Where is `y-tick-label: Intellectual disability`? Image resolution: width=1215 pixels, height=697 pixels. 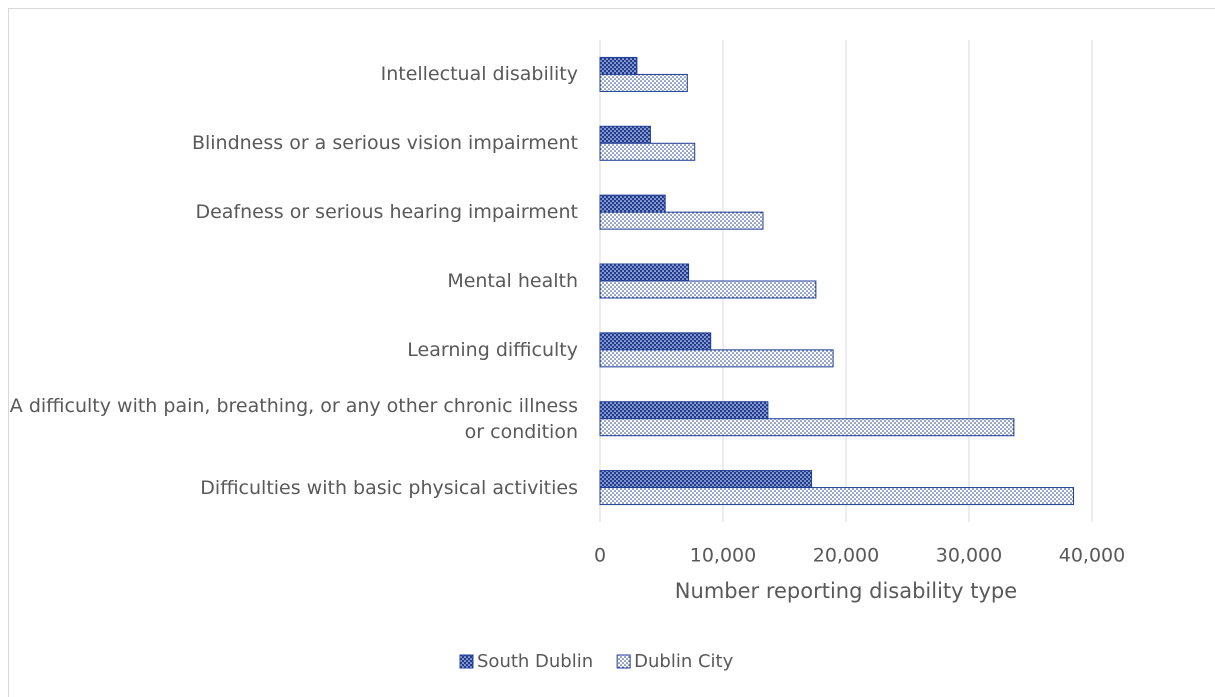 y-tick-label: Intellectual disability is located at coordinates (479, 74).